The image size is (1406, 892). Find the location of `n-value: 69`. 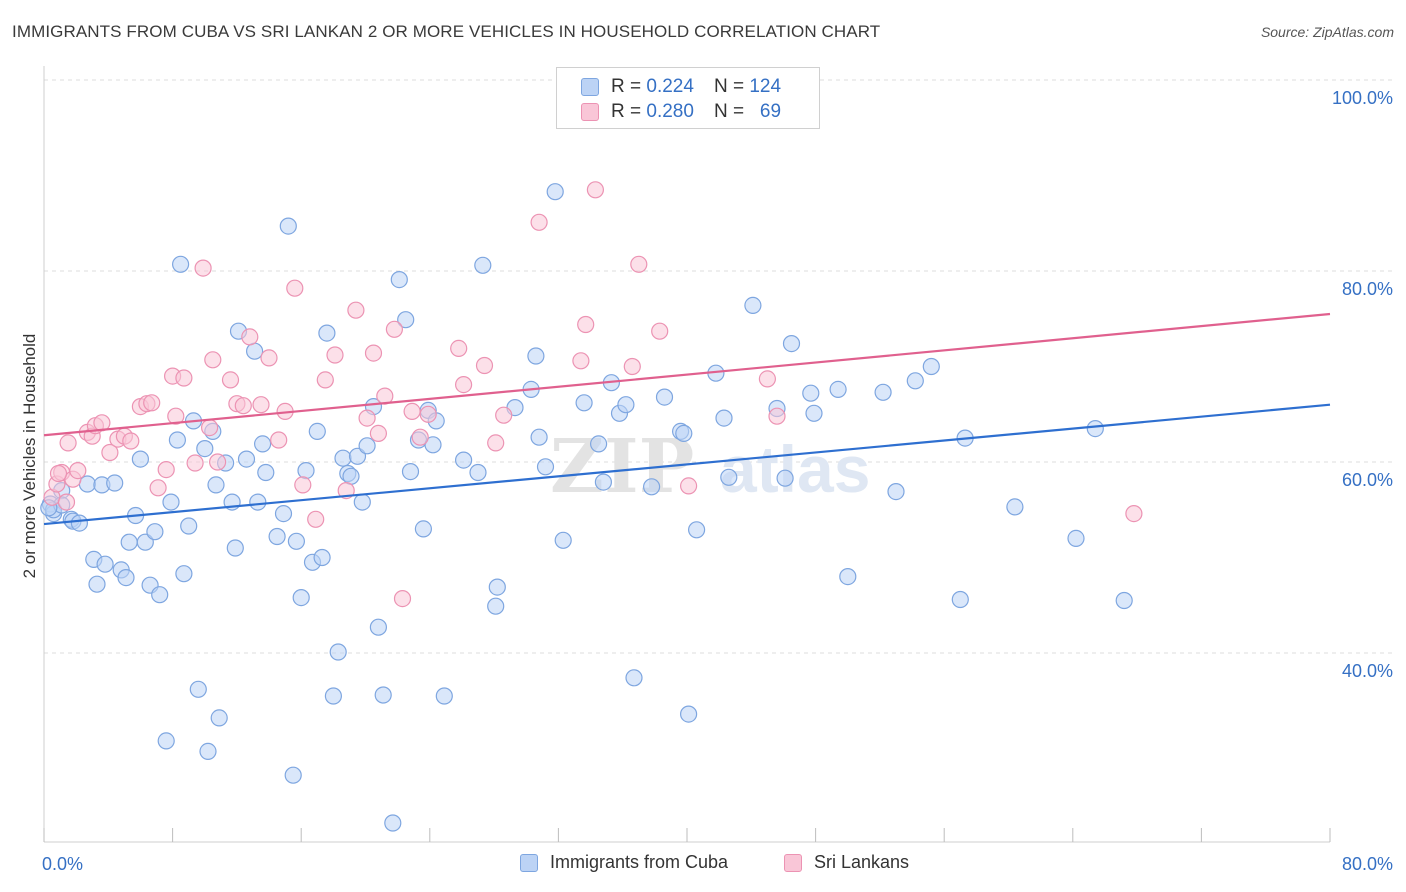

n-value: 69 is located at coordinates (770, 111).